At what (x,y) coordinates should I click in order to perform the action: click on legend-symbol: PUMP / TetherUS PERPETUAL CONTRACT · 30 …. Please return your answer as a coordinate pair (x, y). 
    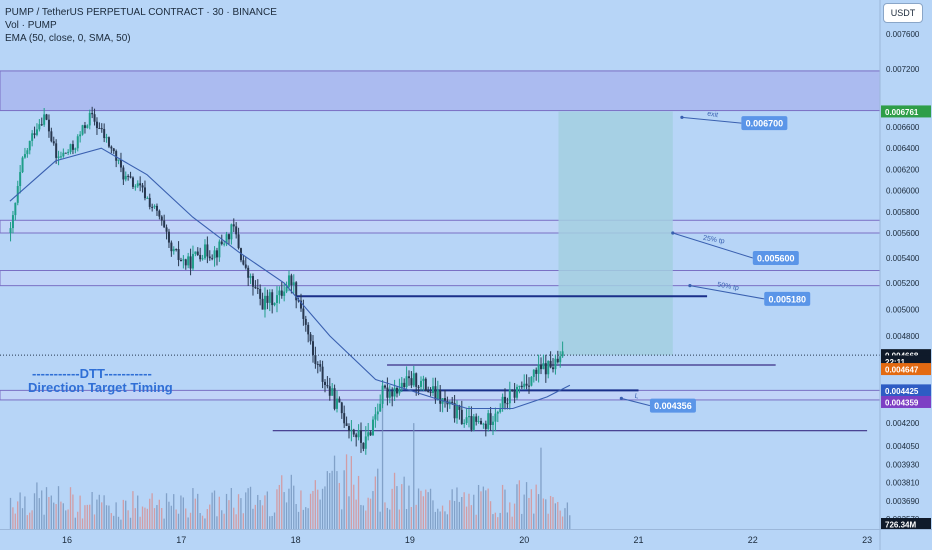
    Looking at the image, I should click on (141, 12).